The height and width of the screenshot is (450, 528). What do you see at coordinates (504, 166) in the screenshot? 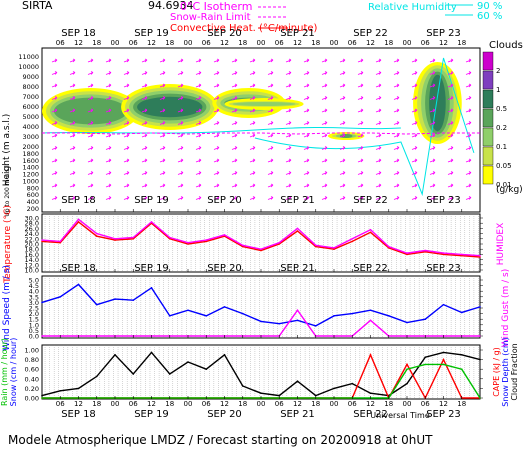
I see `legend-label: 0.05` at bounding box center [504, 166].